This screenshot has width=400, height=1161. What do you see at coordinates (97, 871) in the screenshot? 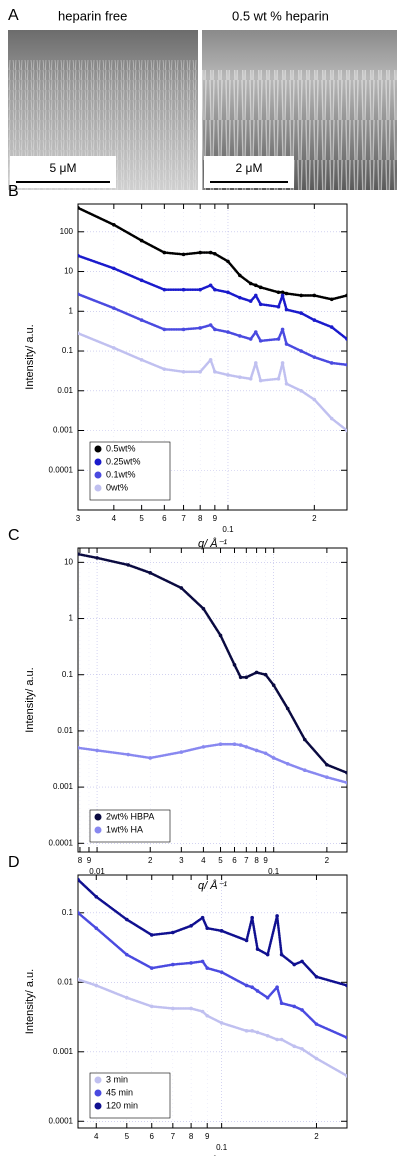
I see `x-tick-label: 0.01` at bounding box center [97, 871].